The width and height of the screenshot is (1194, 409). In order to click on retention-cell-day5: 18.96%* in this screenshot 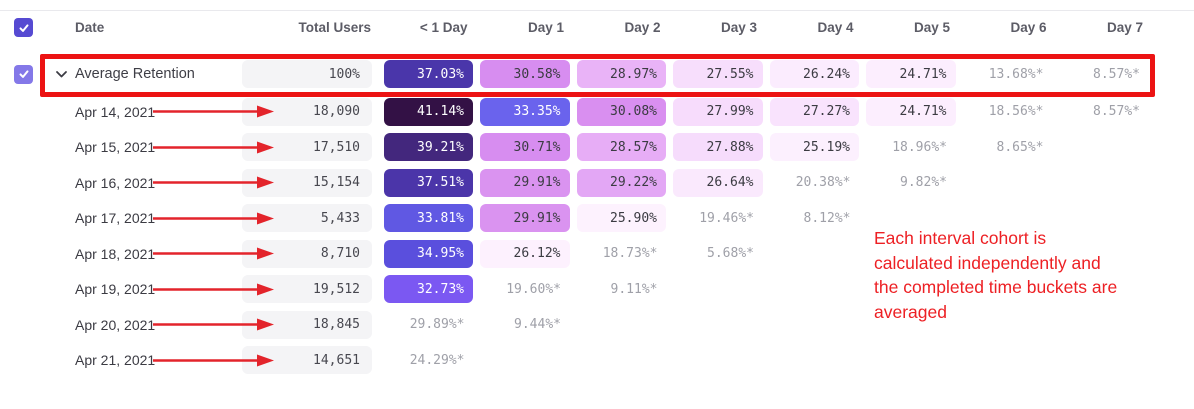, I will do `click(911, 148)`.